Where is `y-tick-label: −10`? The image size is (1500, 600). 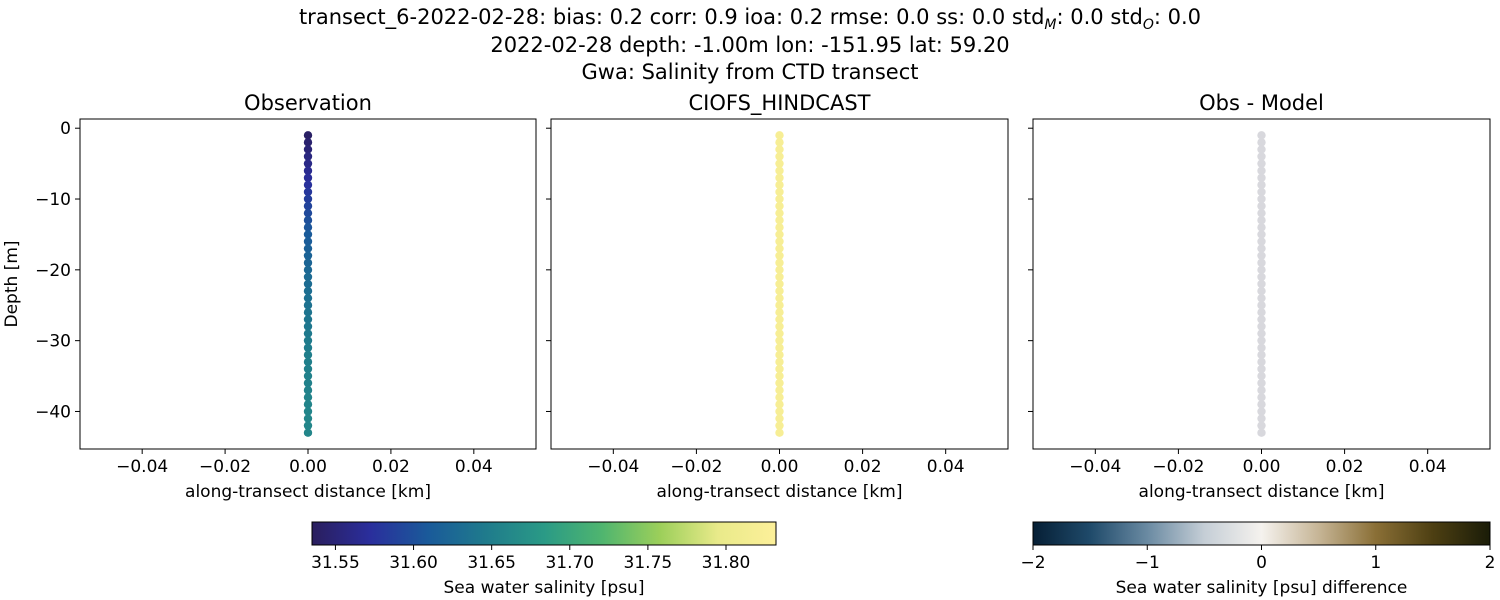
y-tick-label: −10 is located at coordinates (53, 200).